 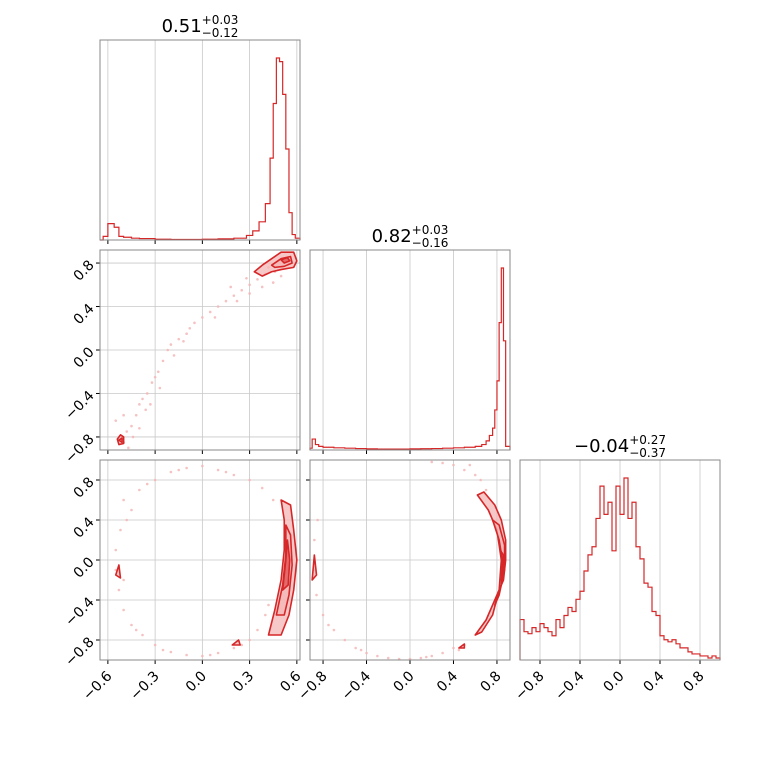 I want to click on panel-title-0: 0.51+0.03, so click(x=200, y=25).